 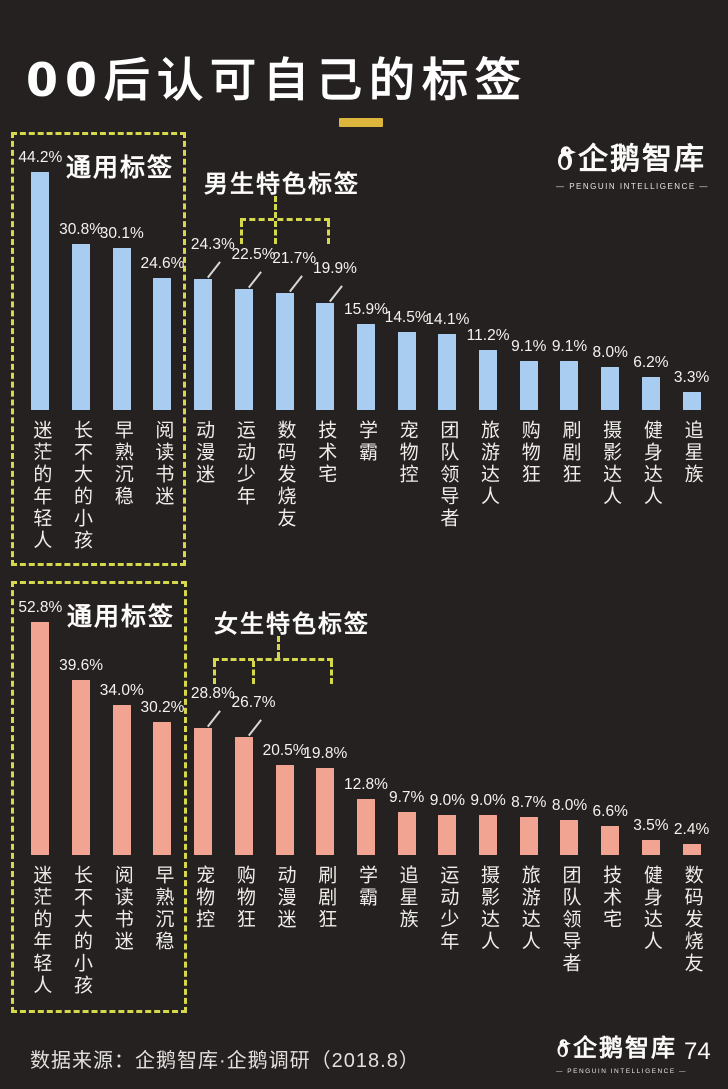 I want to click on bar-value-label: 26.7%, so click(x=253, y=702).